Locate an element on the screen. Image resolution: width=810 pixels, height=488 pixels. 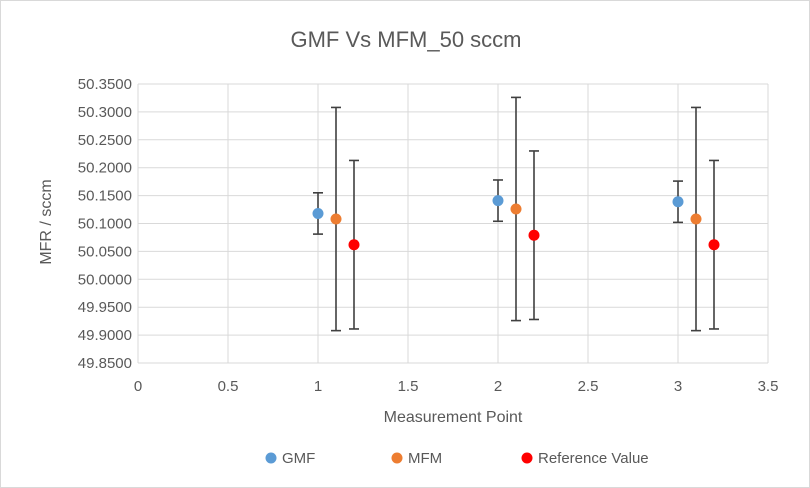
x-tick-label: 2 is located at coordinates (498, 386).